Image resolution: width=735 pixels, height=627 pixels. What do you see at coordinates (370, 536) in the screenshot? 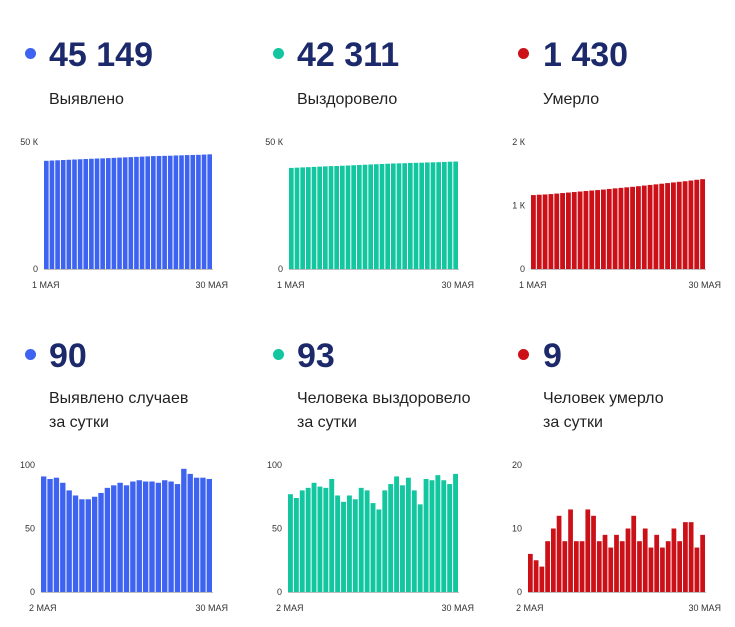
I see `chart-recovered-daily: 0 50 100 2 МАЯ 30 МАЯ` at bounding box center [370, 536].